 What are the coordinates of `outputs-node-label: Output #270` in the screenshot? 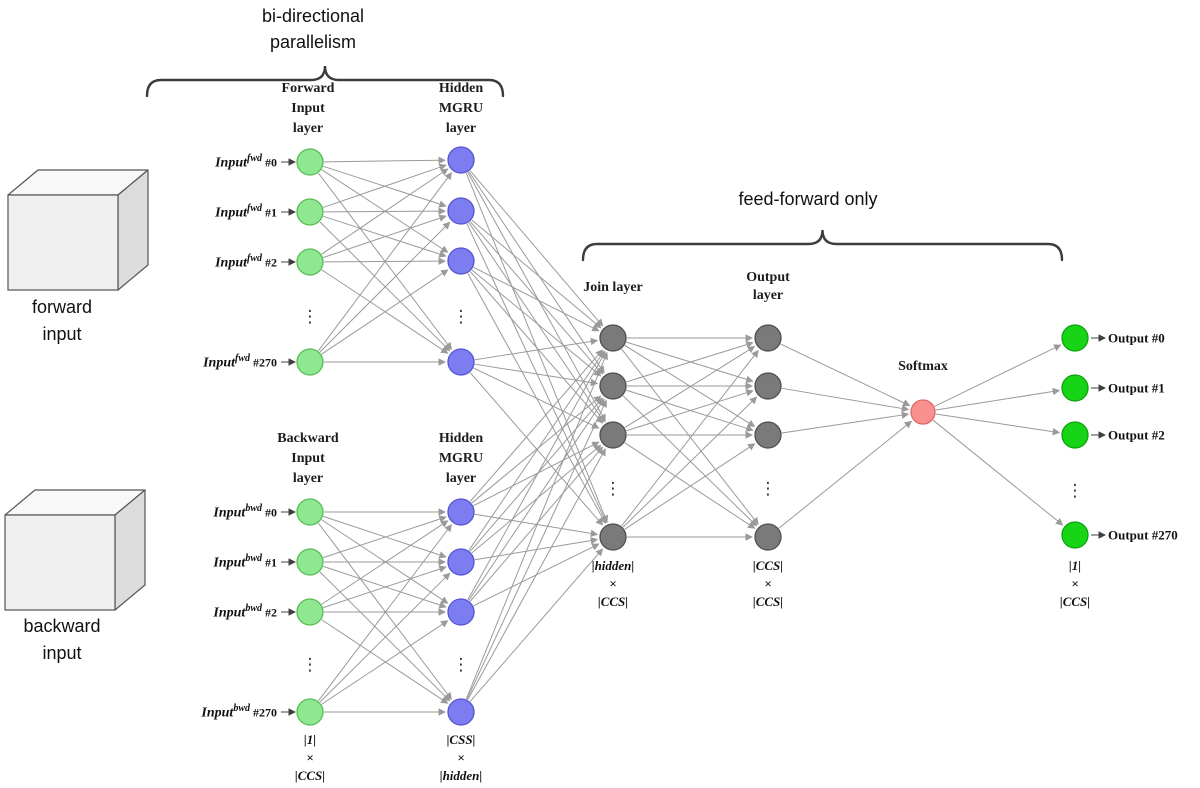 It's located at (1143, 535).